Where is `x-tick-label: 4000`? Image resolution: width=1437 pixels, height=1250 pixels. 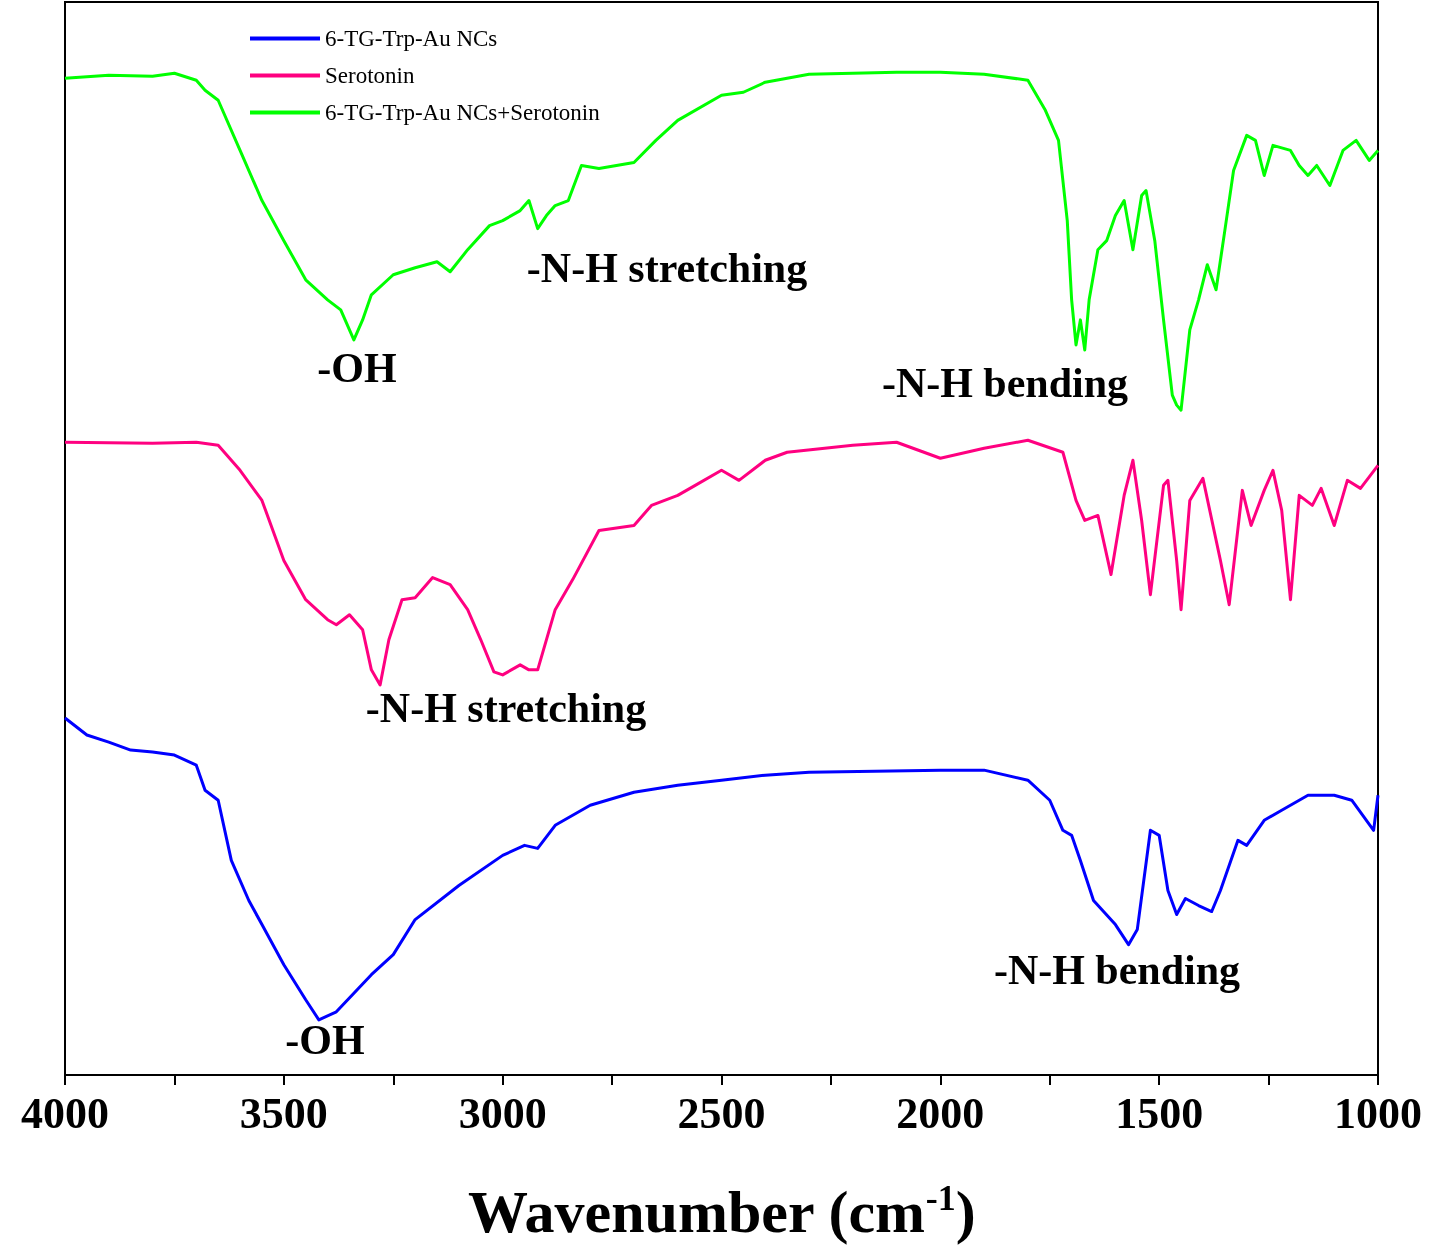 x-tick-label: 4000 is located at coordinates (65, 1113).